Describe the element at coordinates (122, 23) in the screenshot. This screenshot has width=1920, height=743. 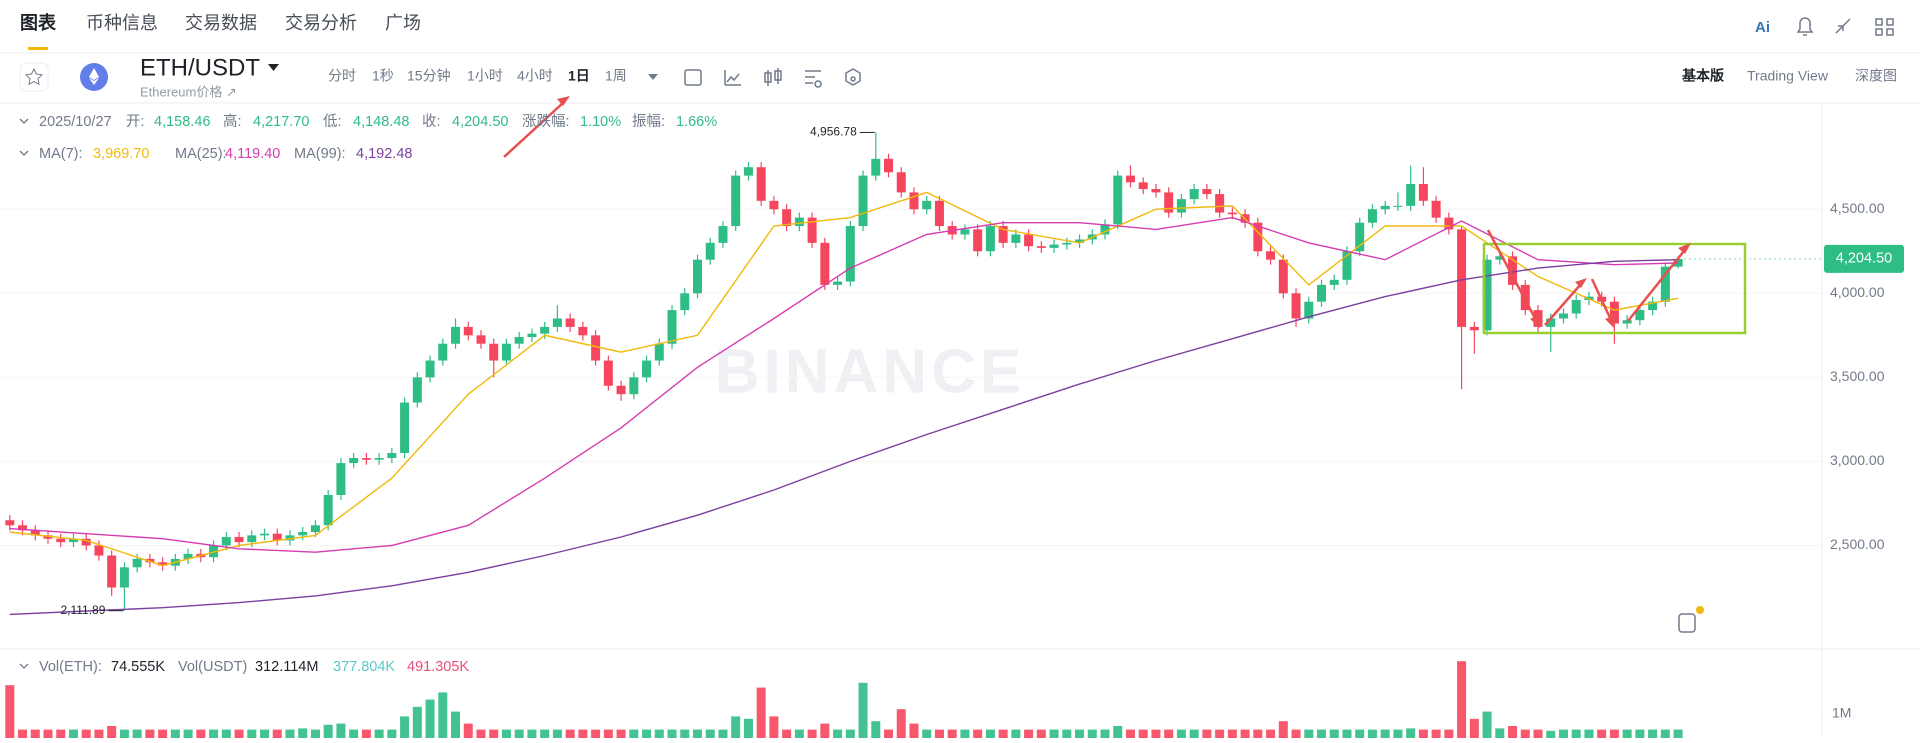
I see `tab: 币种信息` at that location.